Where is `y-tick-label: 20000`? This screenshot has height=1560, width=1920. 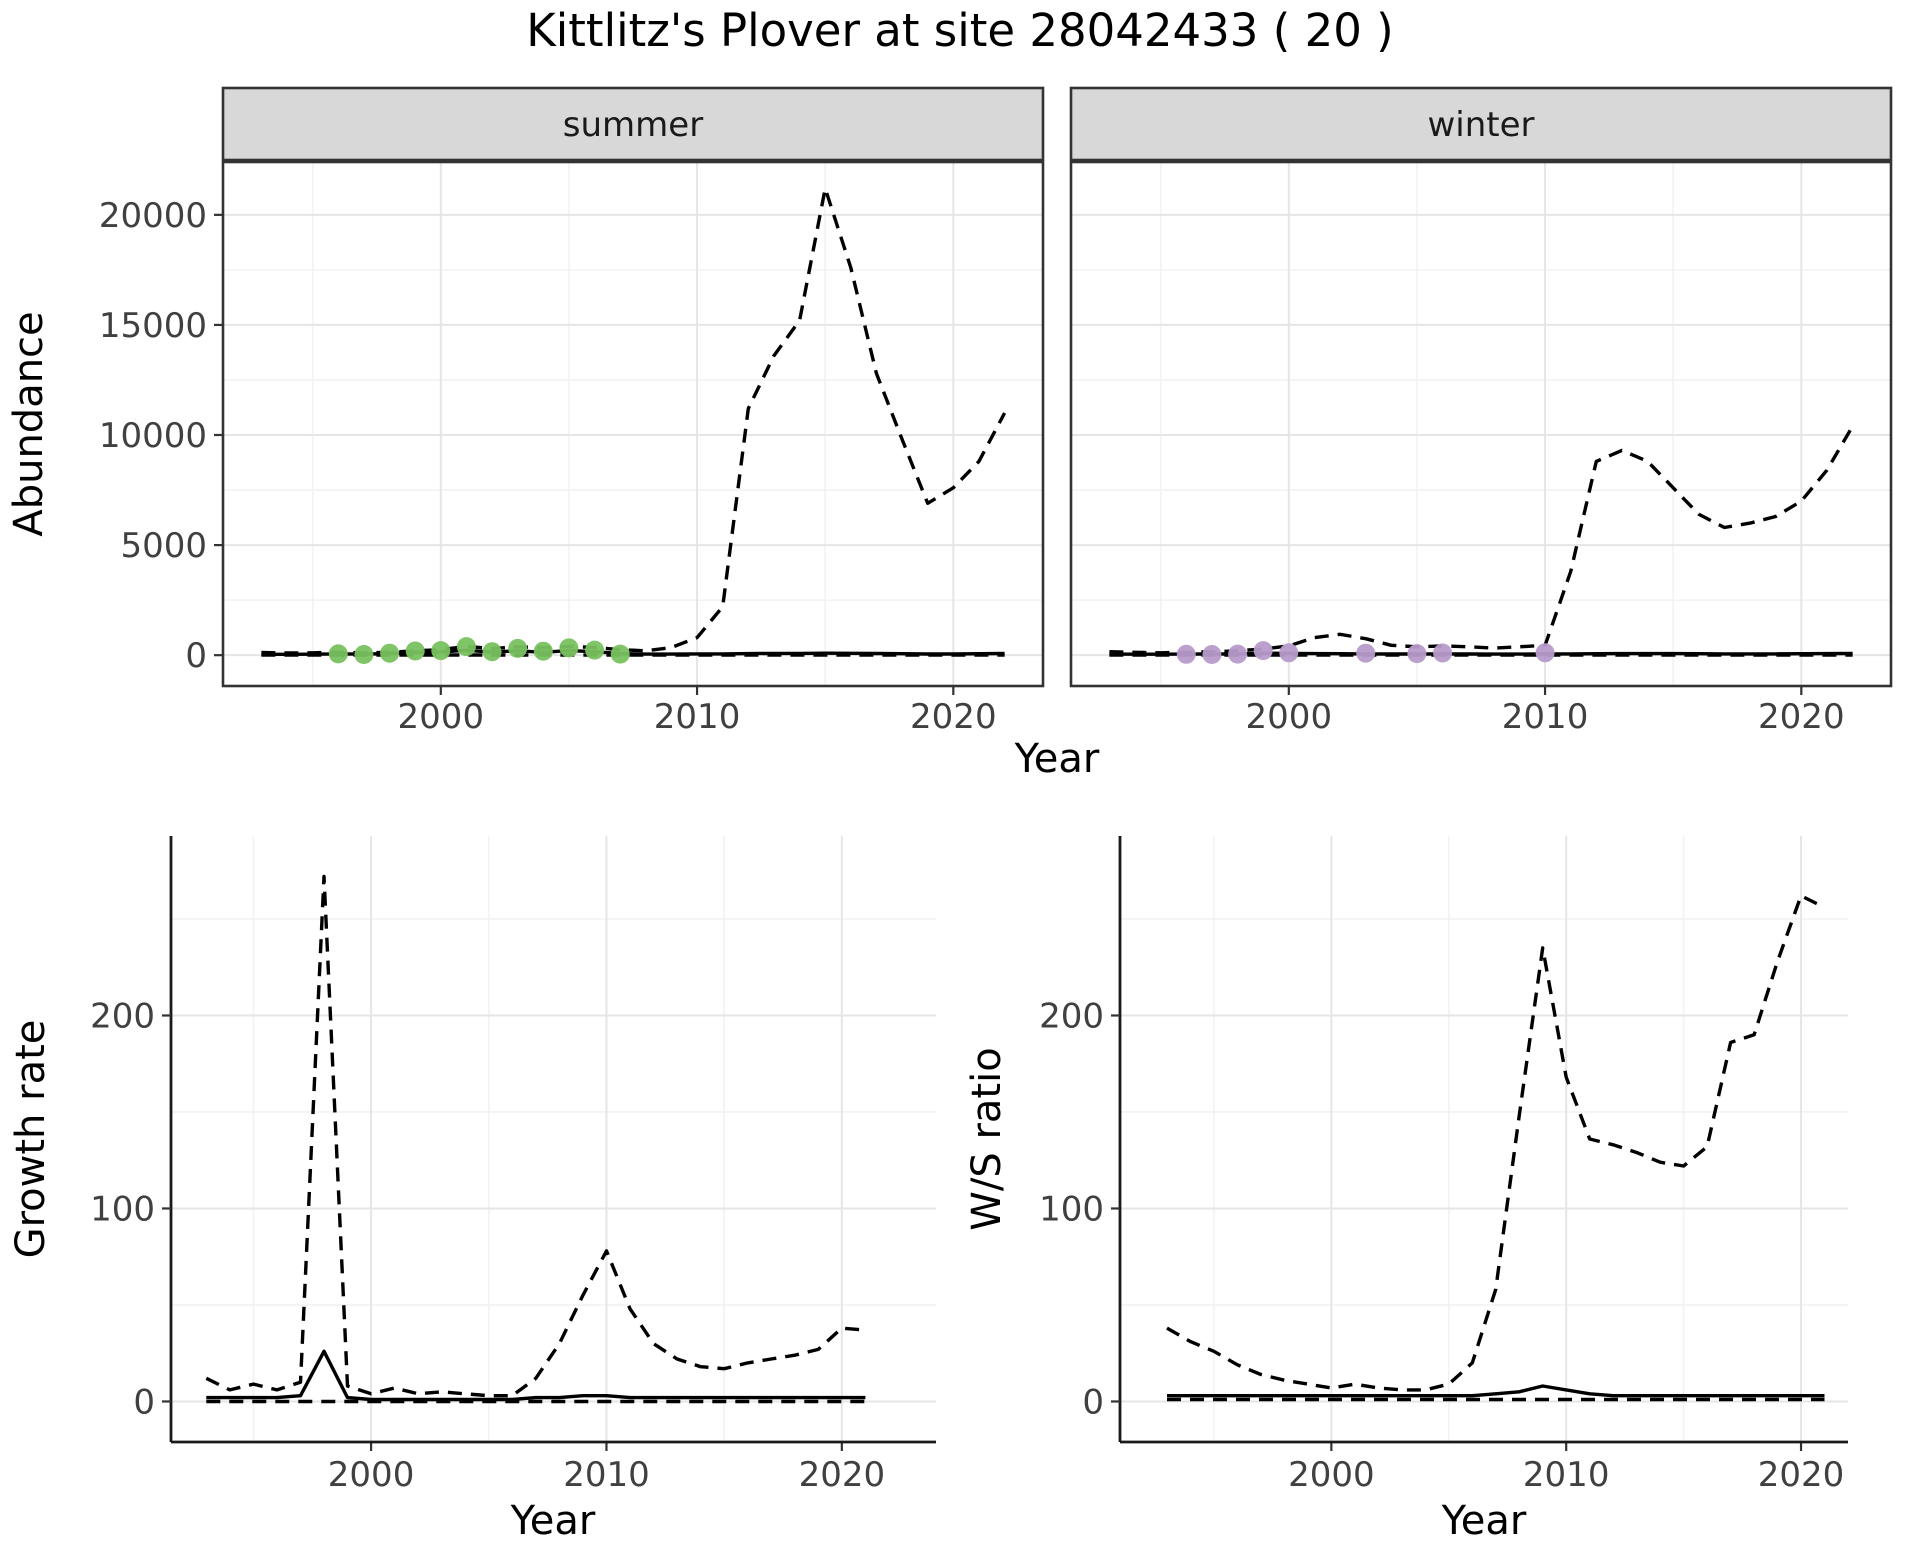
y-tick-label: 20000 is located at coordinates (153, 216).